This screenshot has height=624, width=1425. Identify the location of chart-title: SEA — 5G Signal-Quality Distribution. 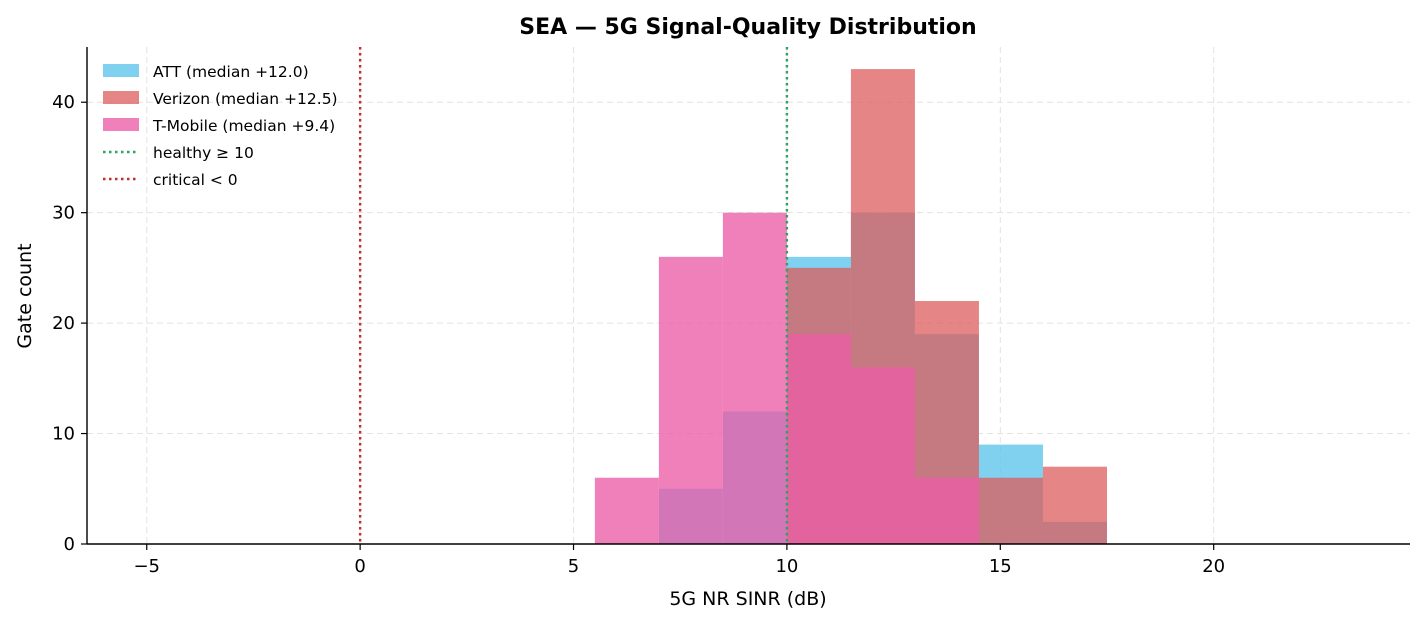
(747, 27).